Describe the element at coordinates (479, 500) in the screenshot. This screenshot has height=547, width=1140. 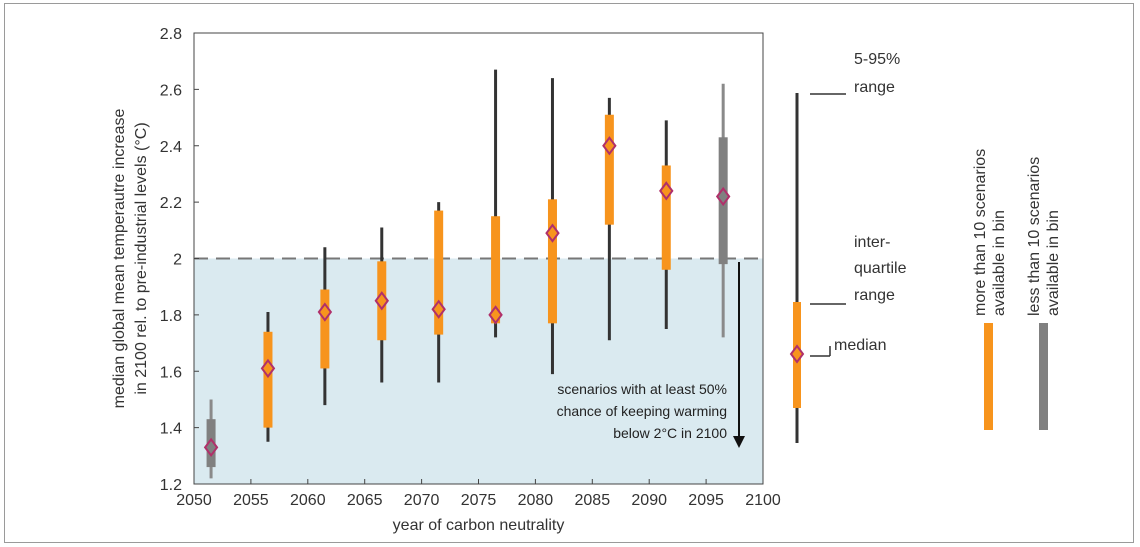
I see `x-tick-label: 2075` at that location.